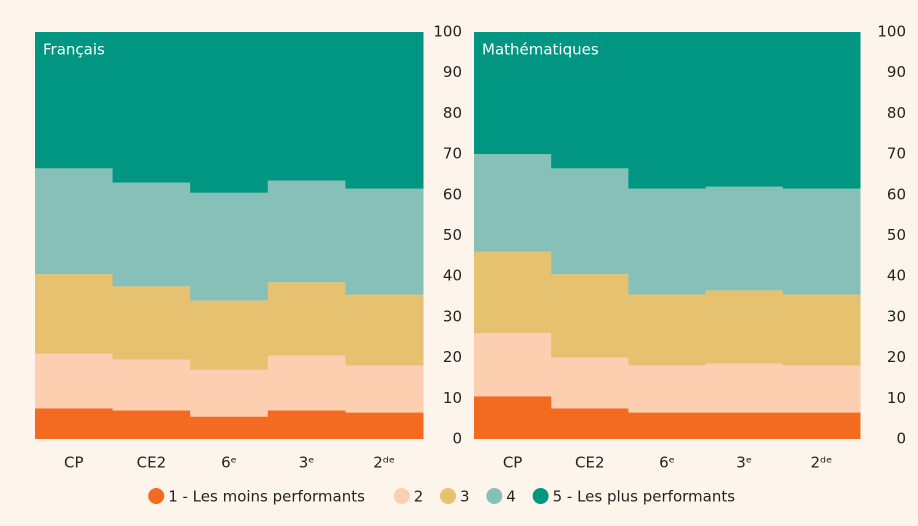 This screenshot has height=526, width=918. I want to click on legend-label: 1 - Les moins performants, so click(266, 497).